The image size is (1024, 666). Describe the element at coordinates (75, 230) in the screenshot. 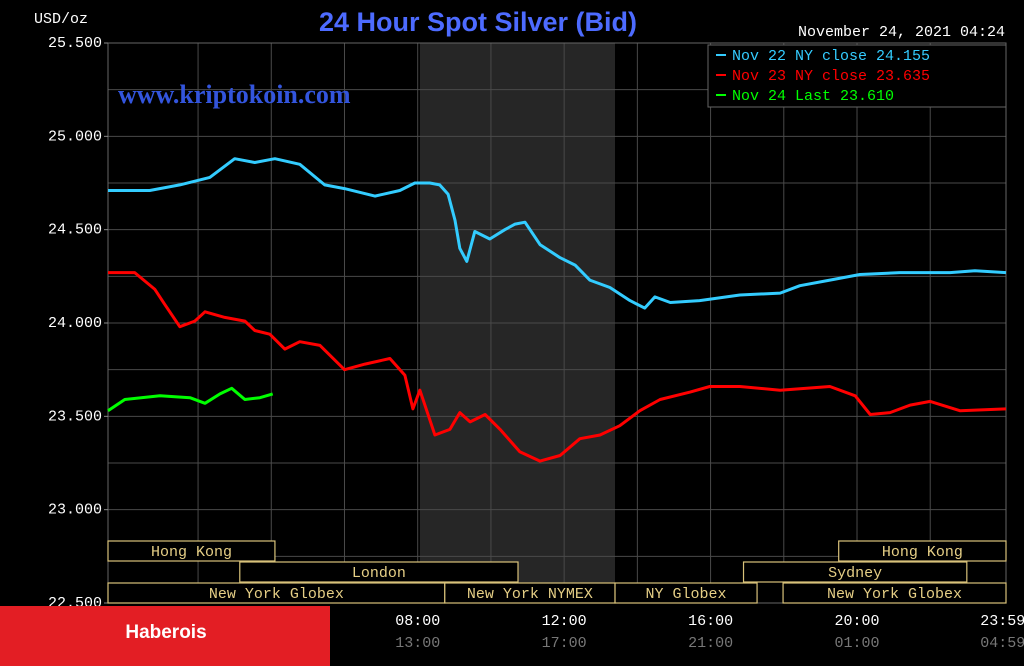

I see `y-tick-label: 24.500` at that location.